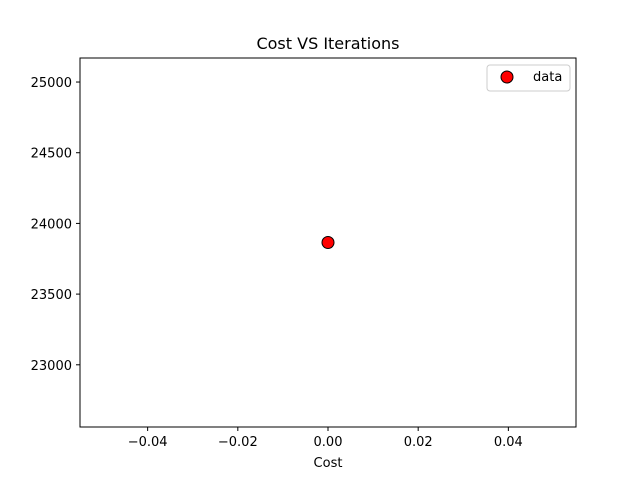  I want to click on data-point, so click(328, 242).